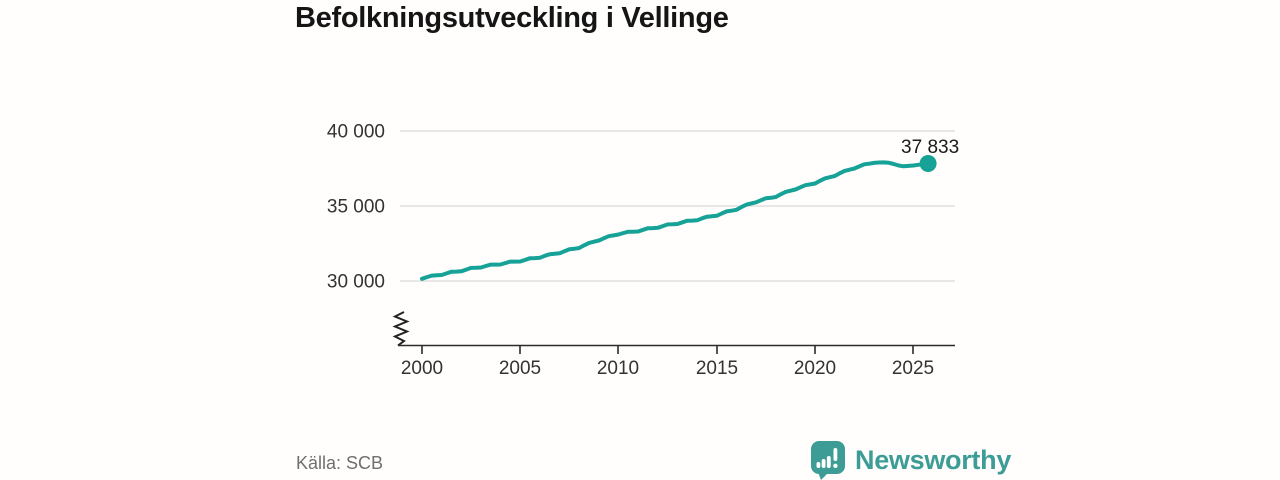 This screenshot has height=480, width=1280. I want to click on x-tick-label-2000: 2000, so click(422, 368).